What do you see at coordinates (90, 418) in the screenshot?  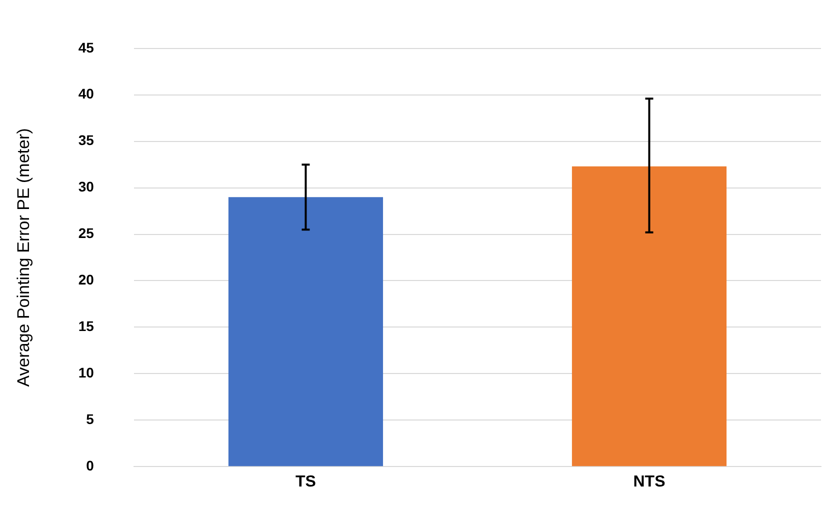 I see `y-tick-label: 5` at bounding box center [90, 418].